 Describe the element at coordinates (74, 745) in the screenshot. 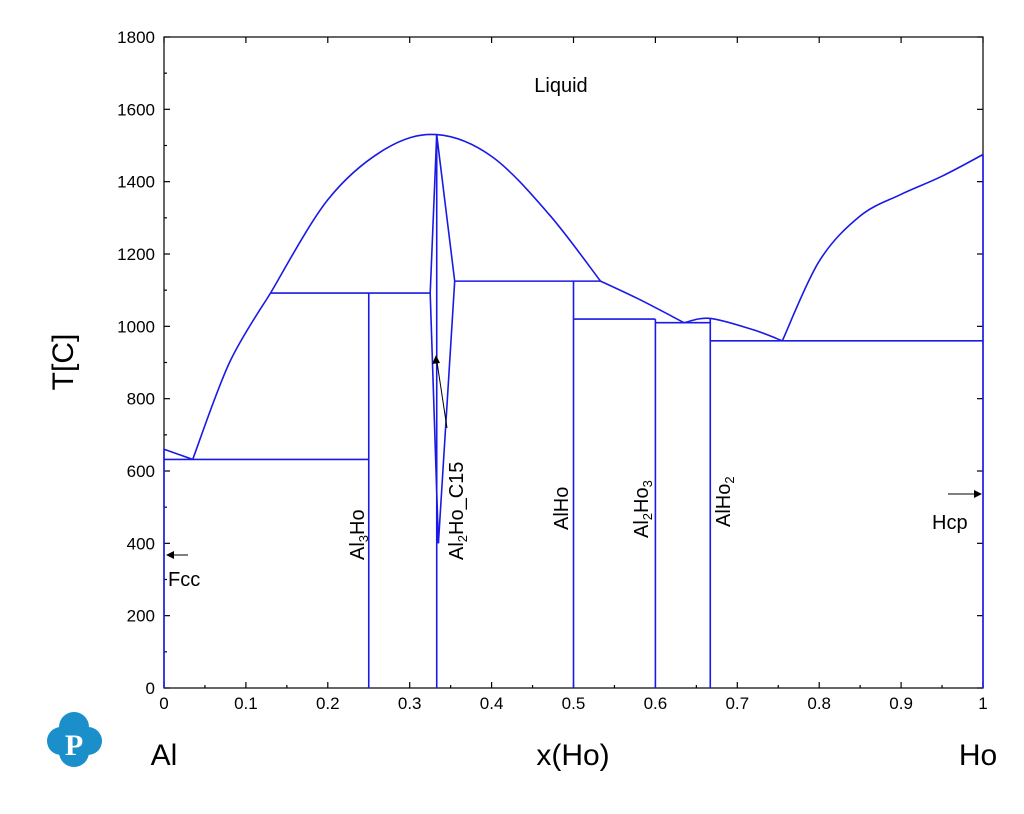

I see `logo-letter: P` at that location.